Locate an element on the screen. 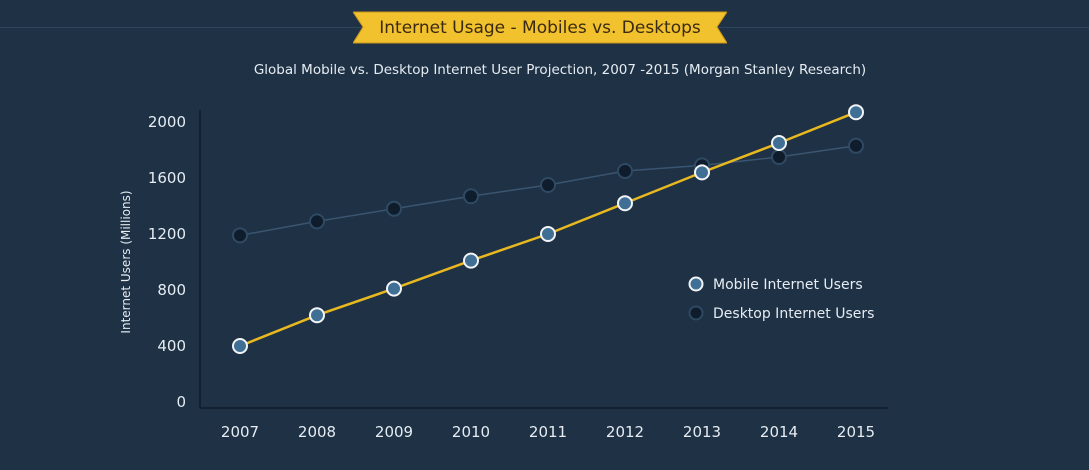 The width and height of the screenshot is (1089, 470). y-tick-label: 1200 is located at coordinates (167, 234).